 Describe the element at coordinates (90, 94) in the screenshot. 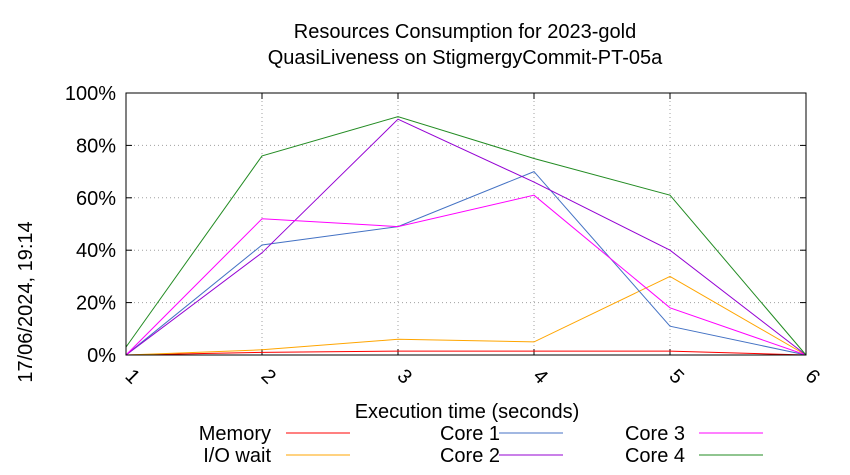

I see `y-tick-label: 100%` at that location.